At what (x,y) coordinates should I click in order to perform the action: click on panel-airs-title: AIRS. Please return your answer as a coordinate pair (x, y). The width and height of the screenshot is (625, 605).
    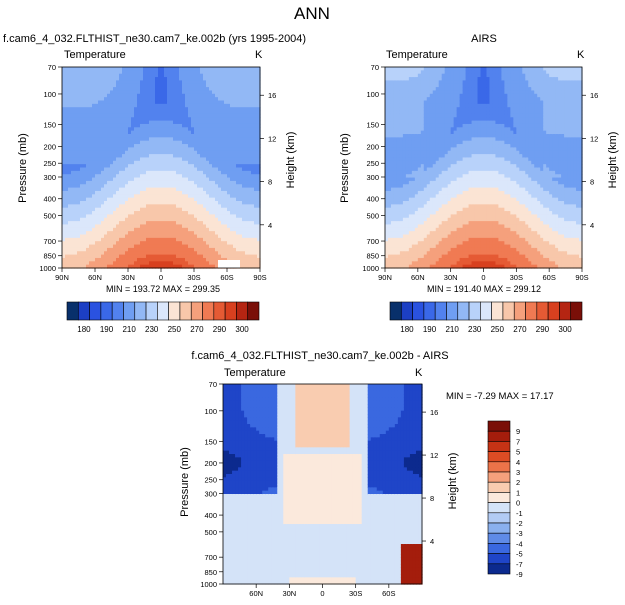
    Looking at the image, I should click on (484, 39).